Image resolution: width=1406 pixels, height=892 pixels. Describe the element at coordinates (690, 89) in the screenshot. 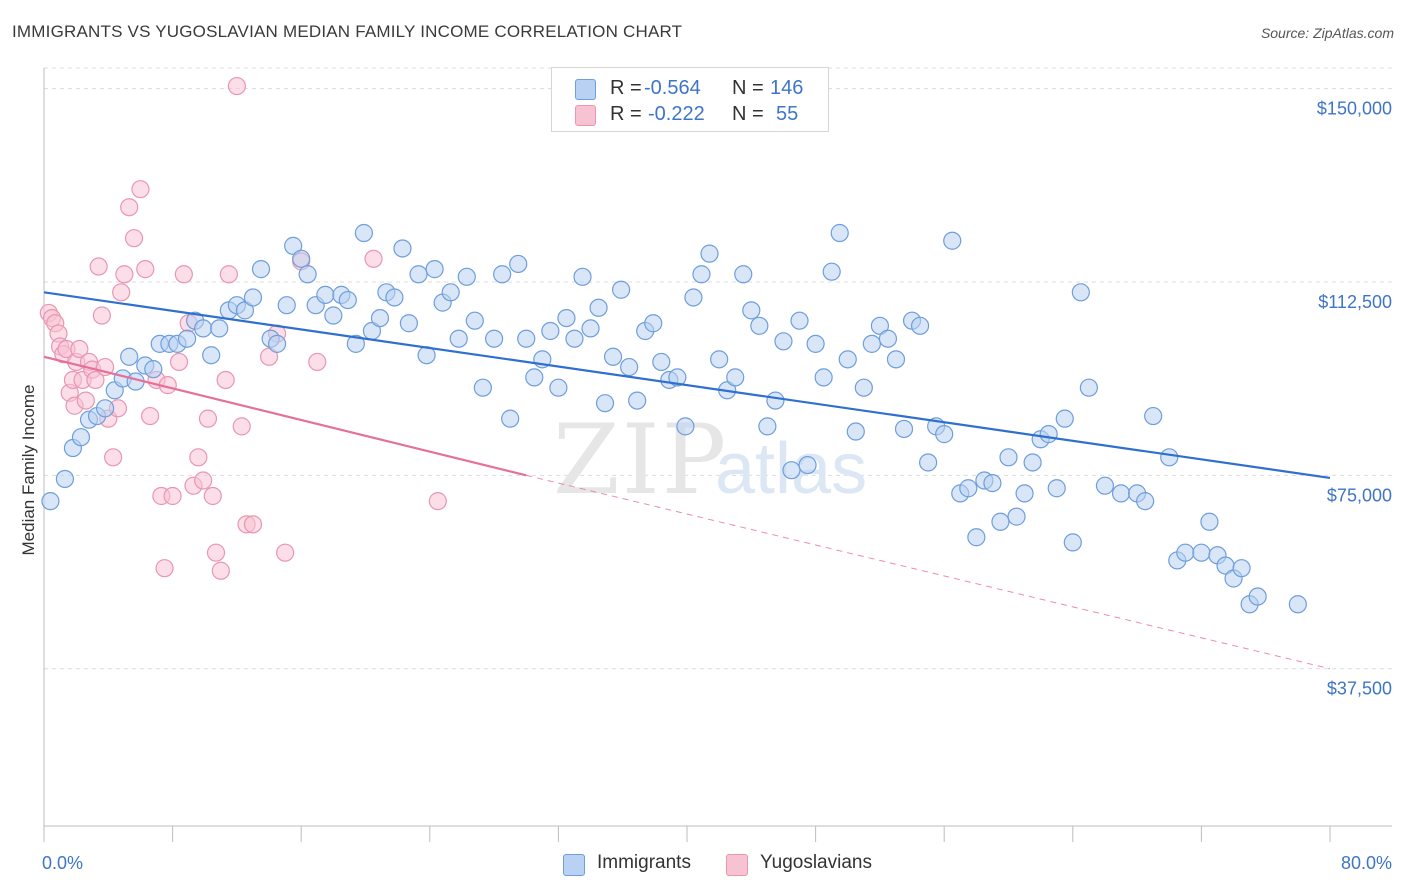

I see `legend-row-immigrants: R = -0.564 N = 146` at that location.